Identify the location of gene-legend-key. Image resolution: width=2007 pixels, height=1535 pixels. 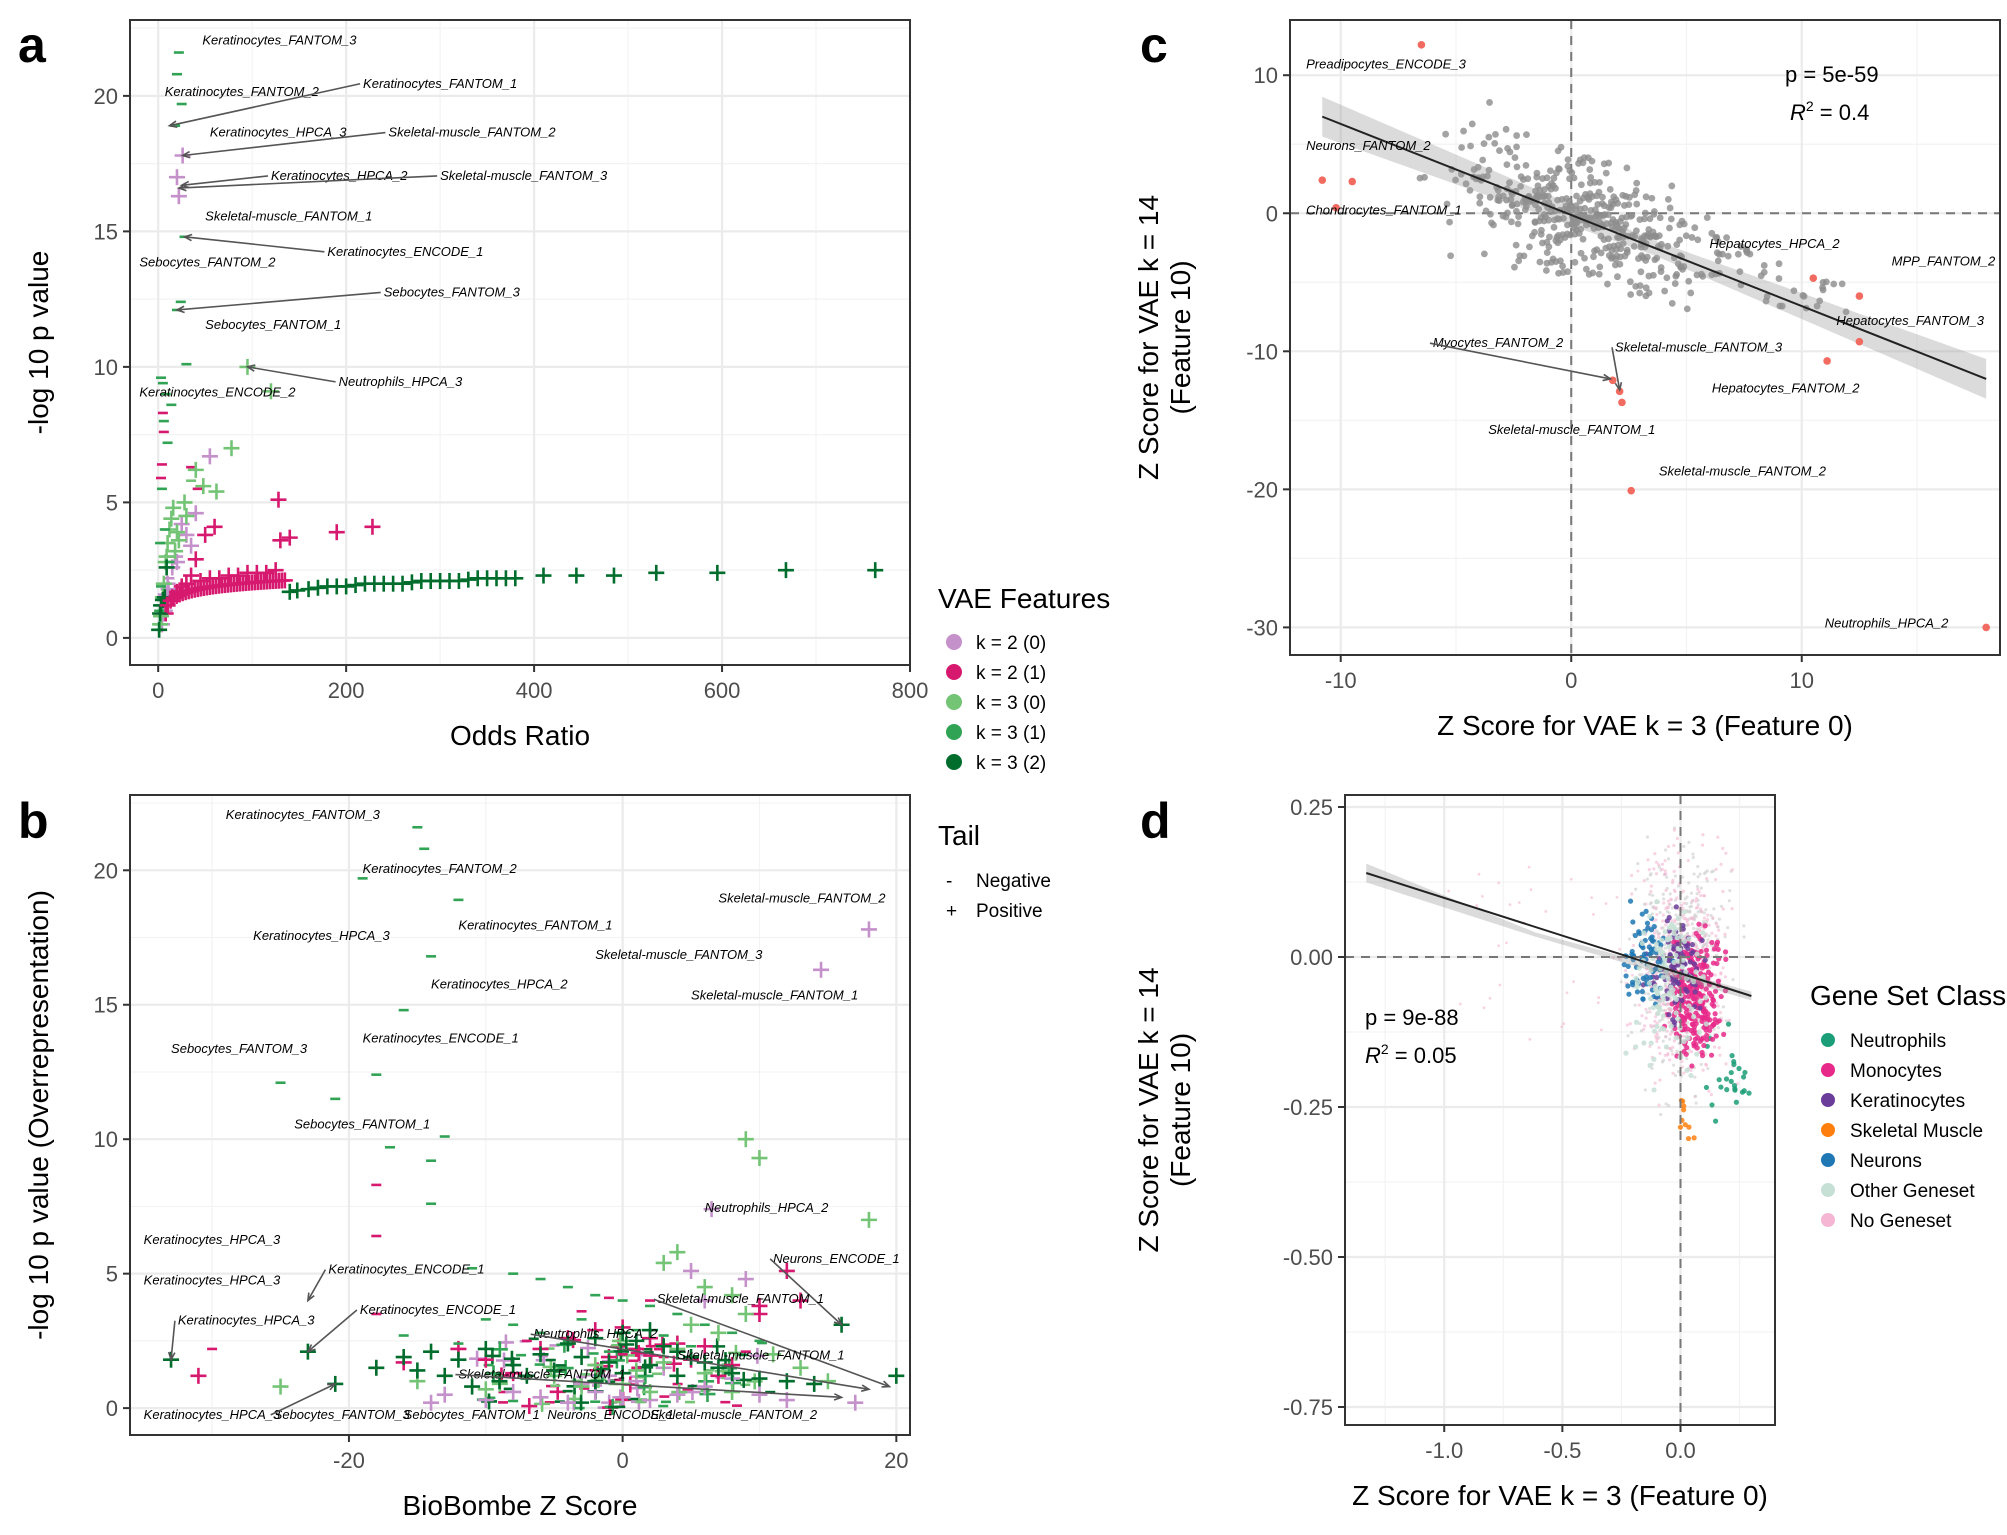
(1828, 1190).